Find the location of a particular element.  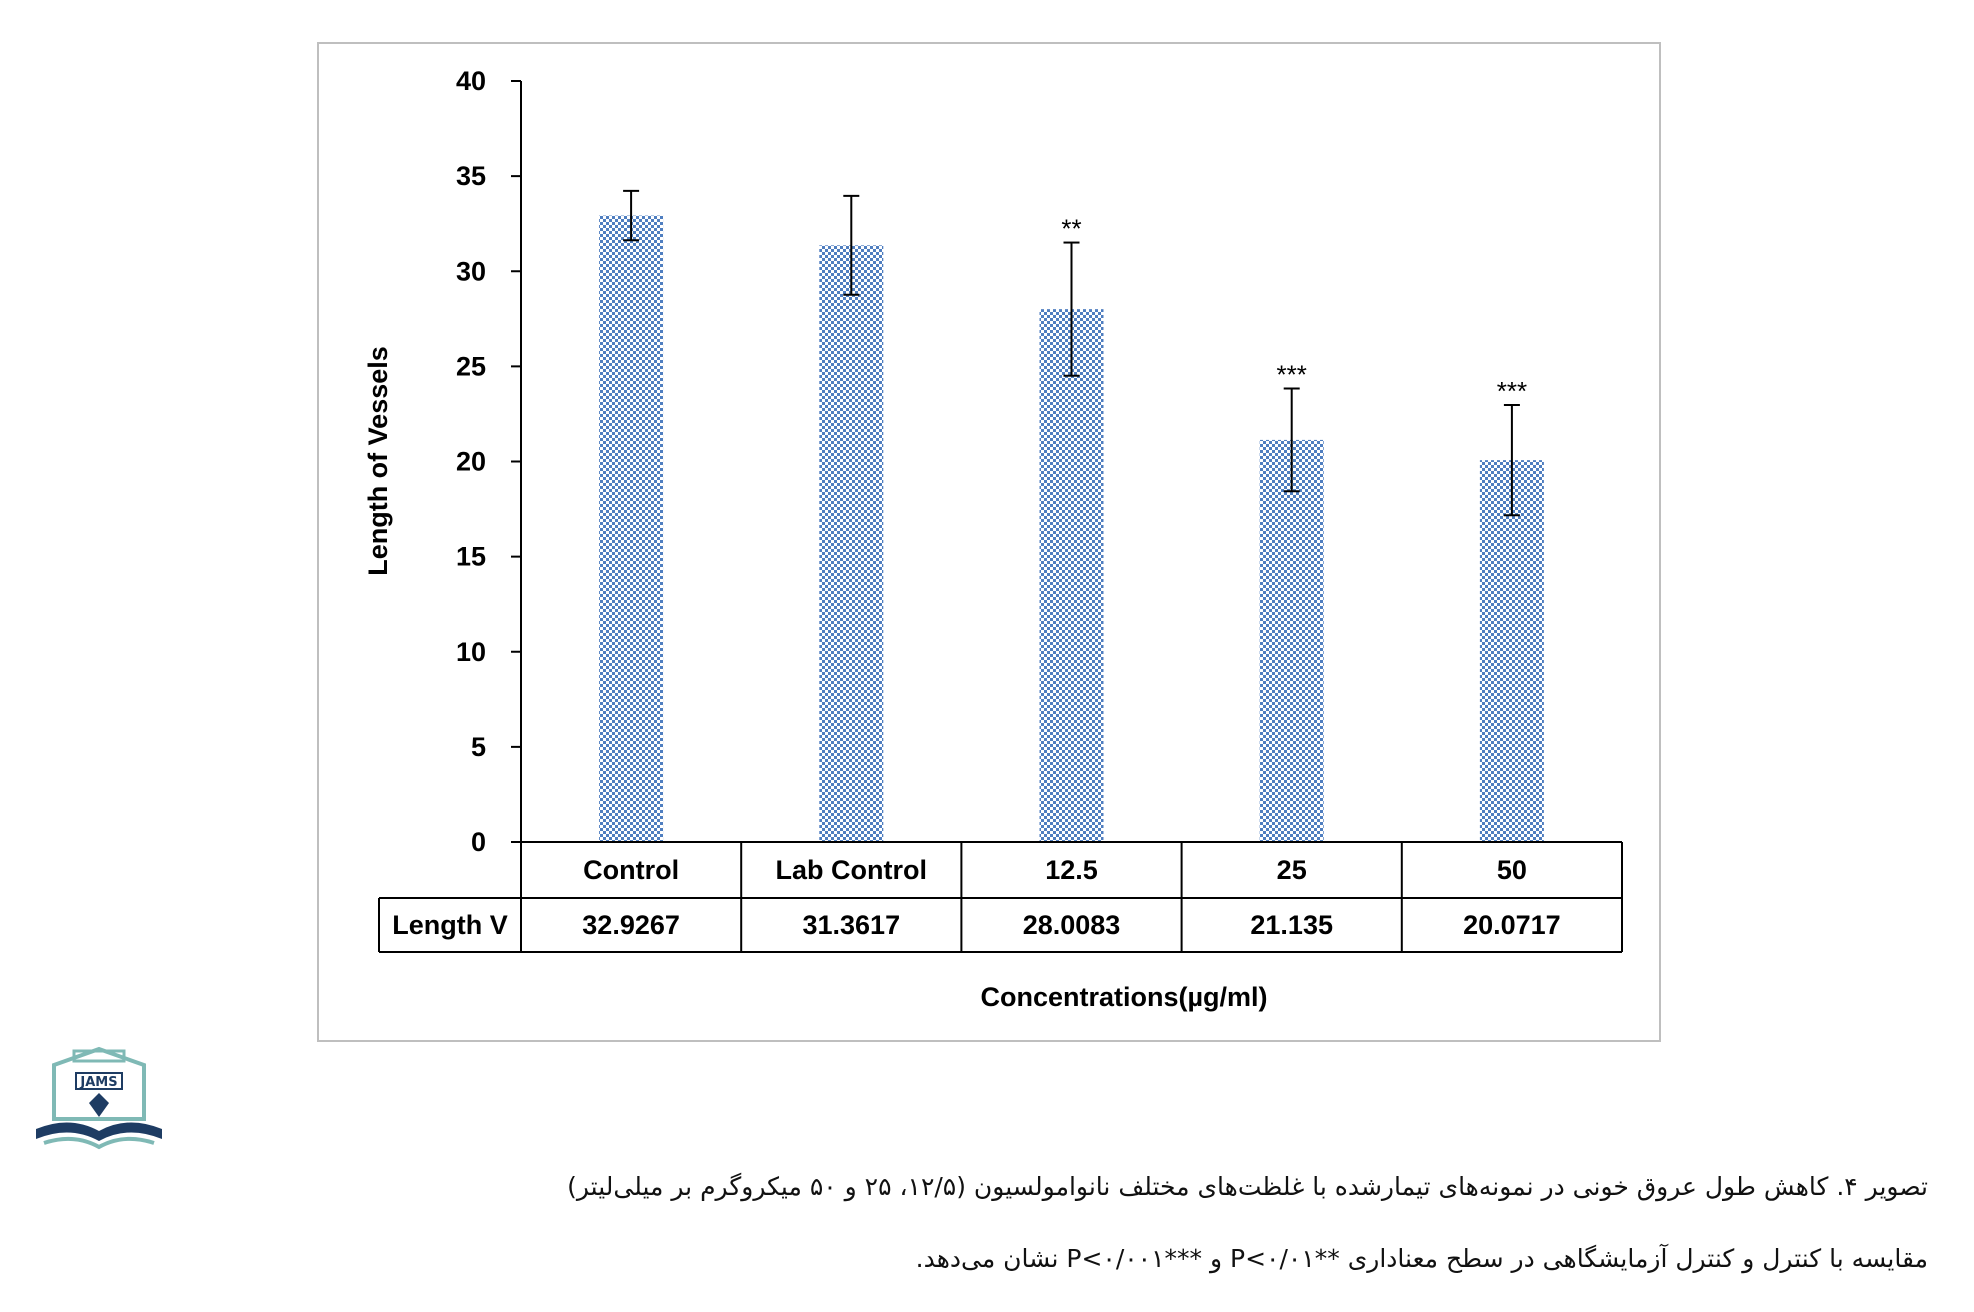

x-category-label-0: Control is located at coordinates (631, 870).